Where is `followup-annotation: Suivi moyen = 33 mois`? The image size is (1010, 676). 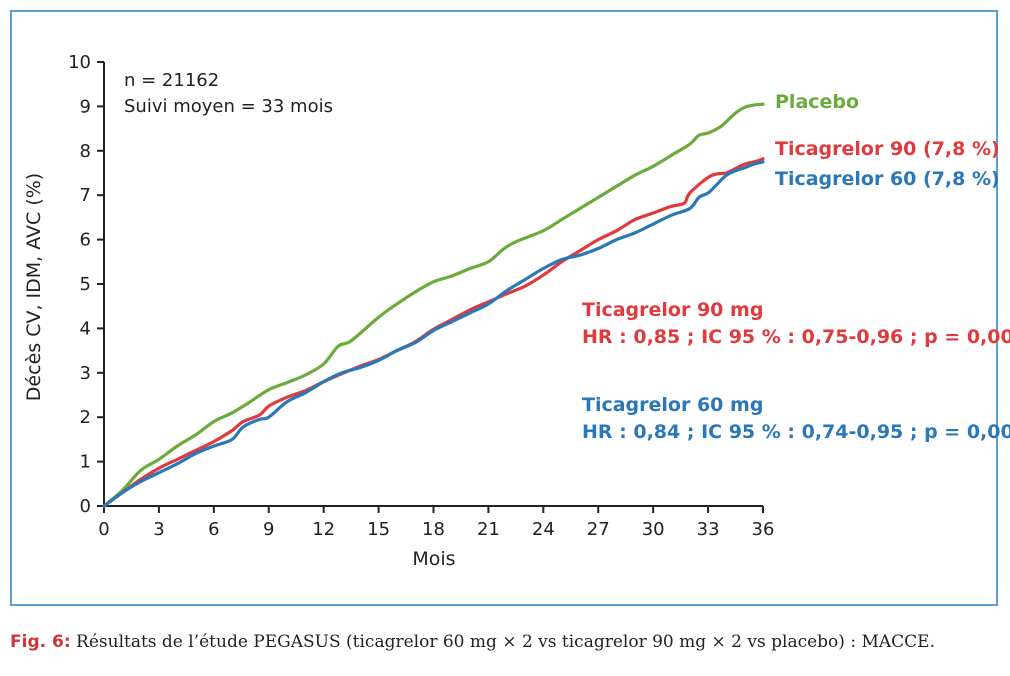
followup-annotation: Suivi moyen = 33 mois is located at coordinates (228, 106).